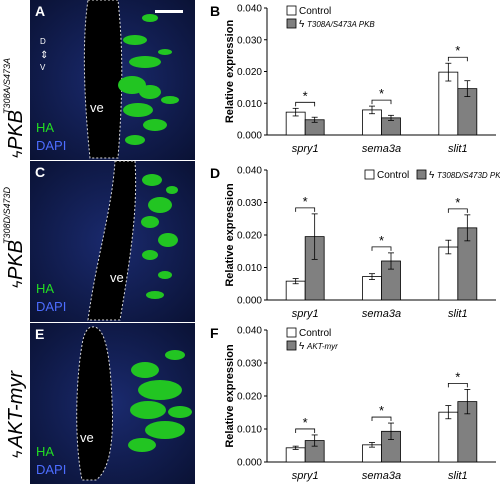  What do you see at coordinates (7, 215) in the screenshot?
I see `side-label-c-sup: T308D/S473D` at bounding box center [7, 215].